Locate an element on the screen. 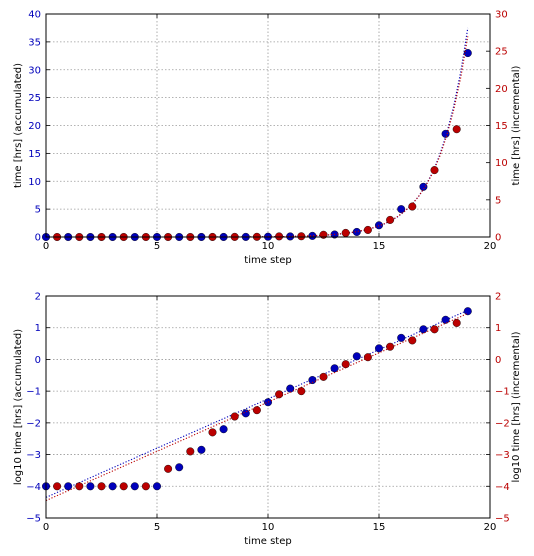  y-right-axis-label: log10 time [hrs] (incremental) is located at coordinates (516, 406).